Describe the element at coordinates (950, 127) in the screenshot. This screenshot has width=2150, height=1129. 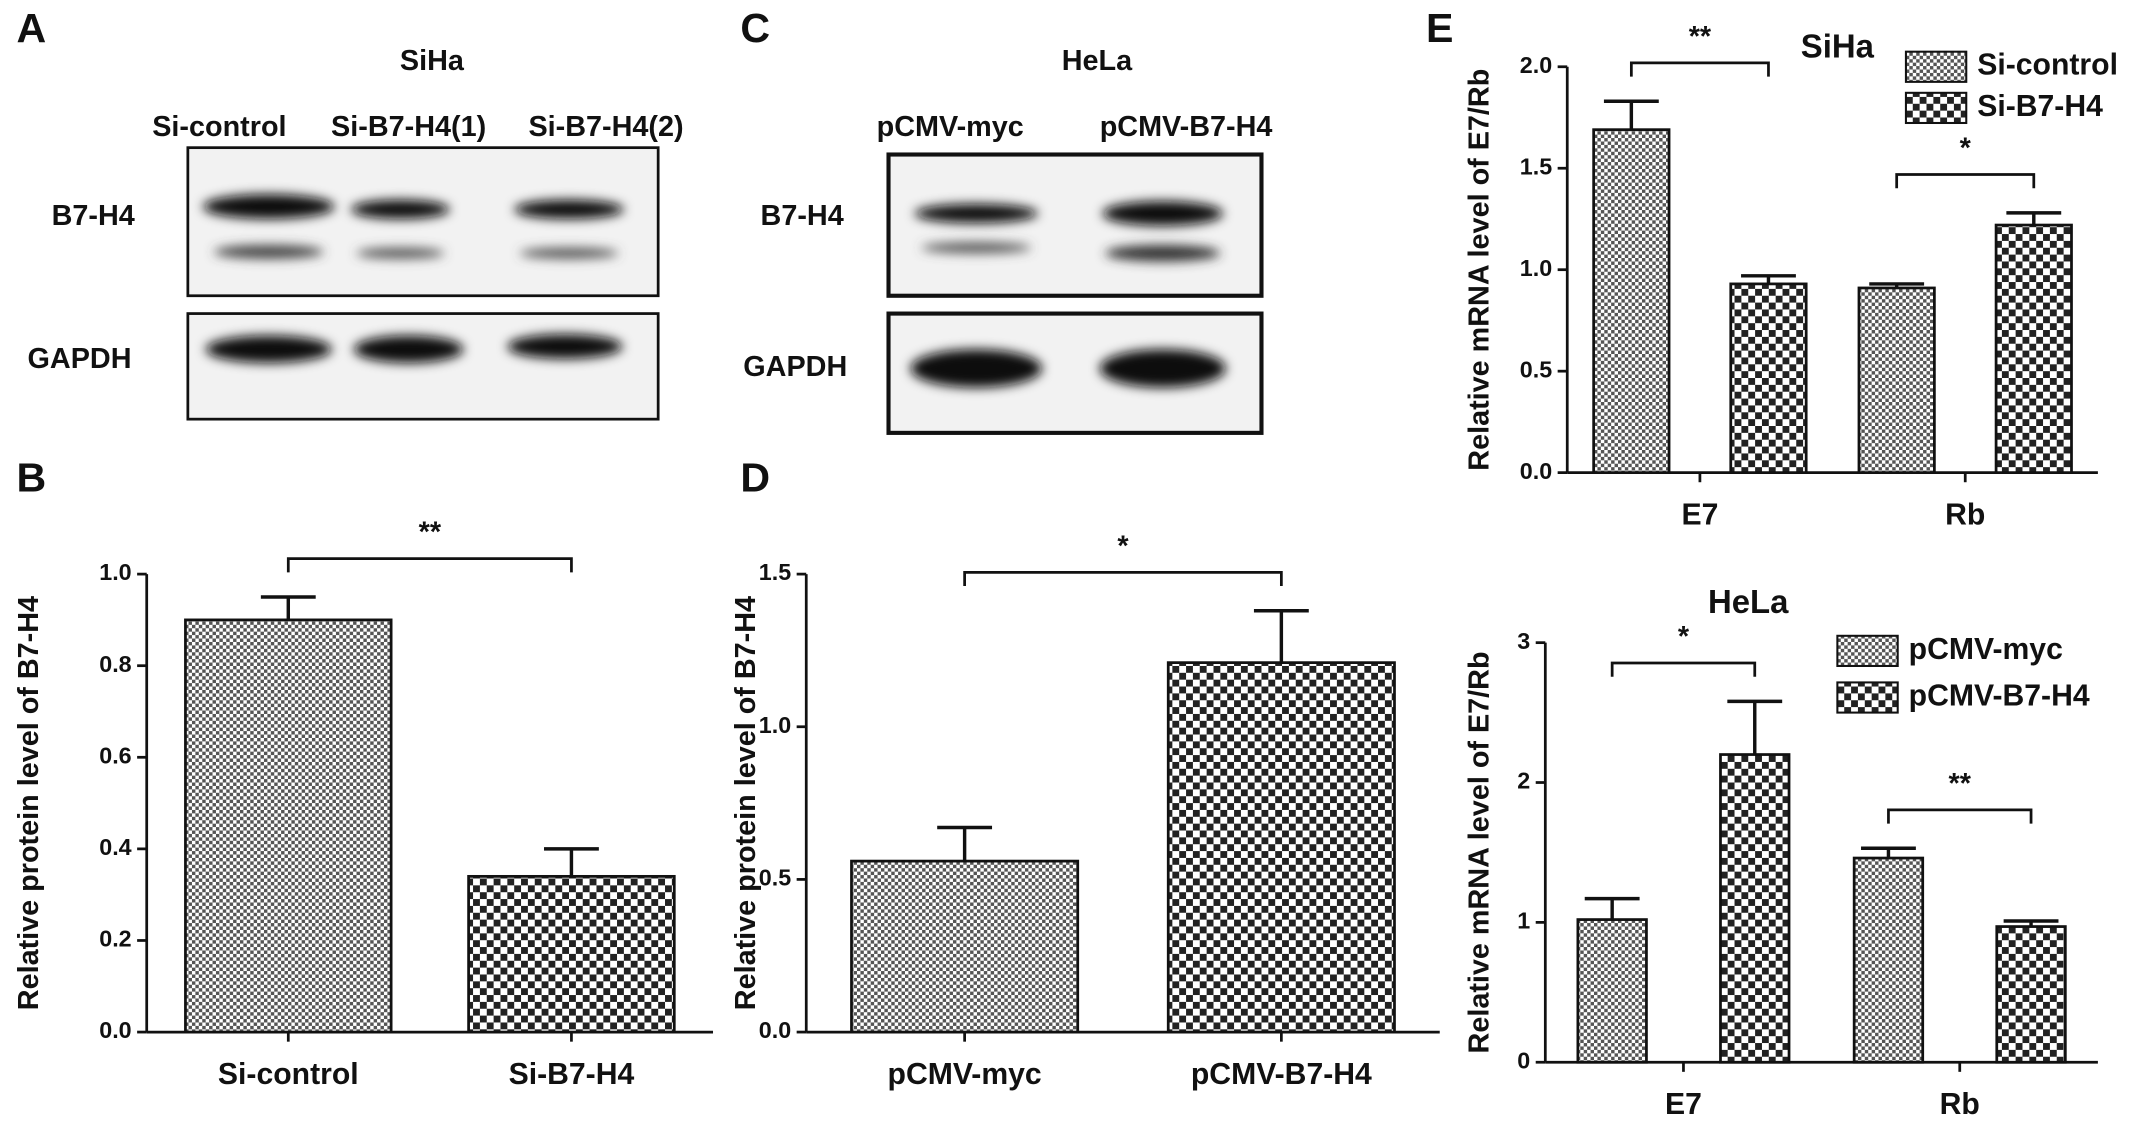
I see `lane-label: pCMV-myc` at that location.